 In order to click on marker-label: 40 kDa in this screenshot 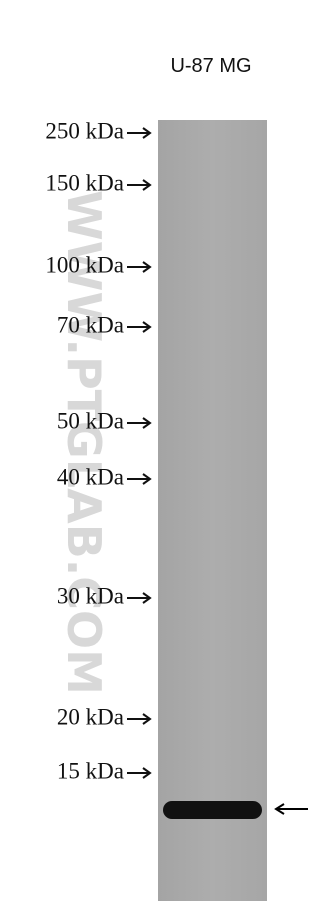, I will do `click(90, 476)`.